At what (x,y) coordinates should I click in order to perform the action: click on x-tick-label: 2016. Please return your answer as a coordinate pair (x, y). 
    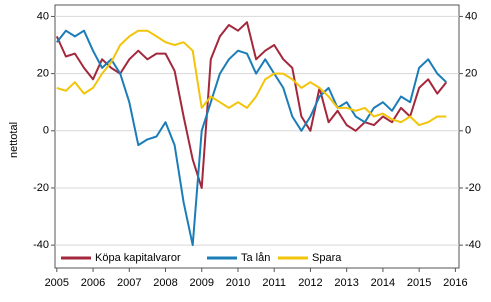
    Looking at the image, I should click on (455, 283).